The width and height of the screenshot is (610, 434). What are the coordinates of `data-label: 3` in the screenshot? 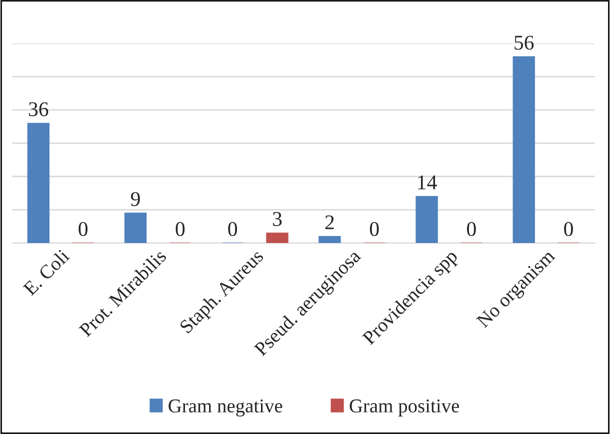 It's located at (277, 219).